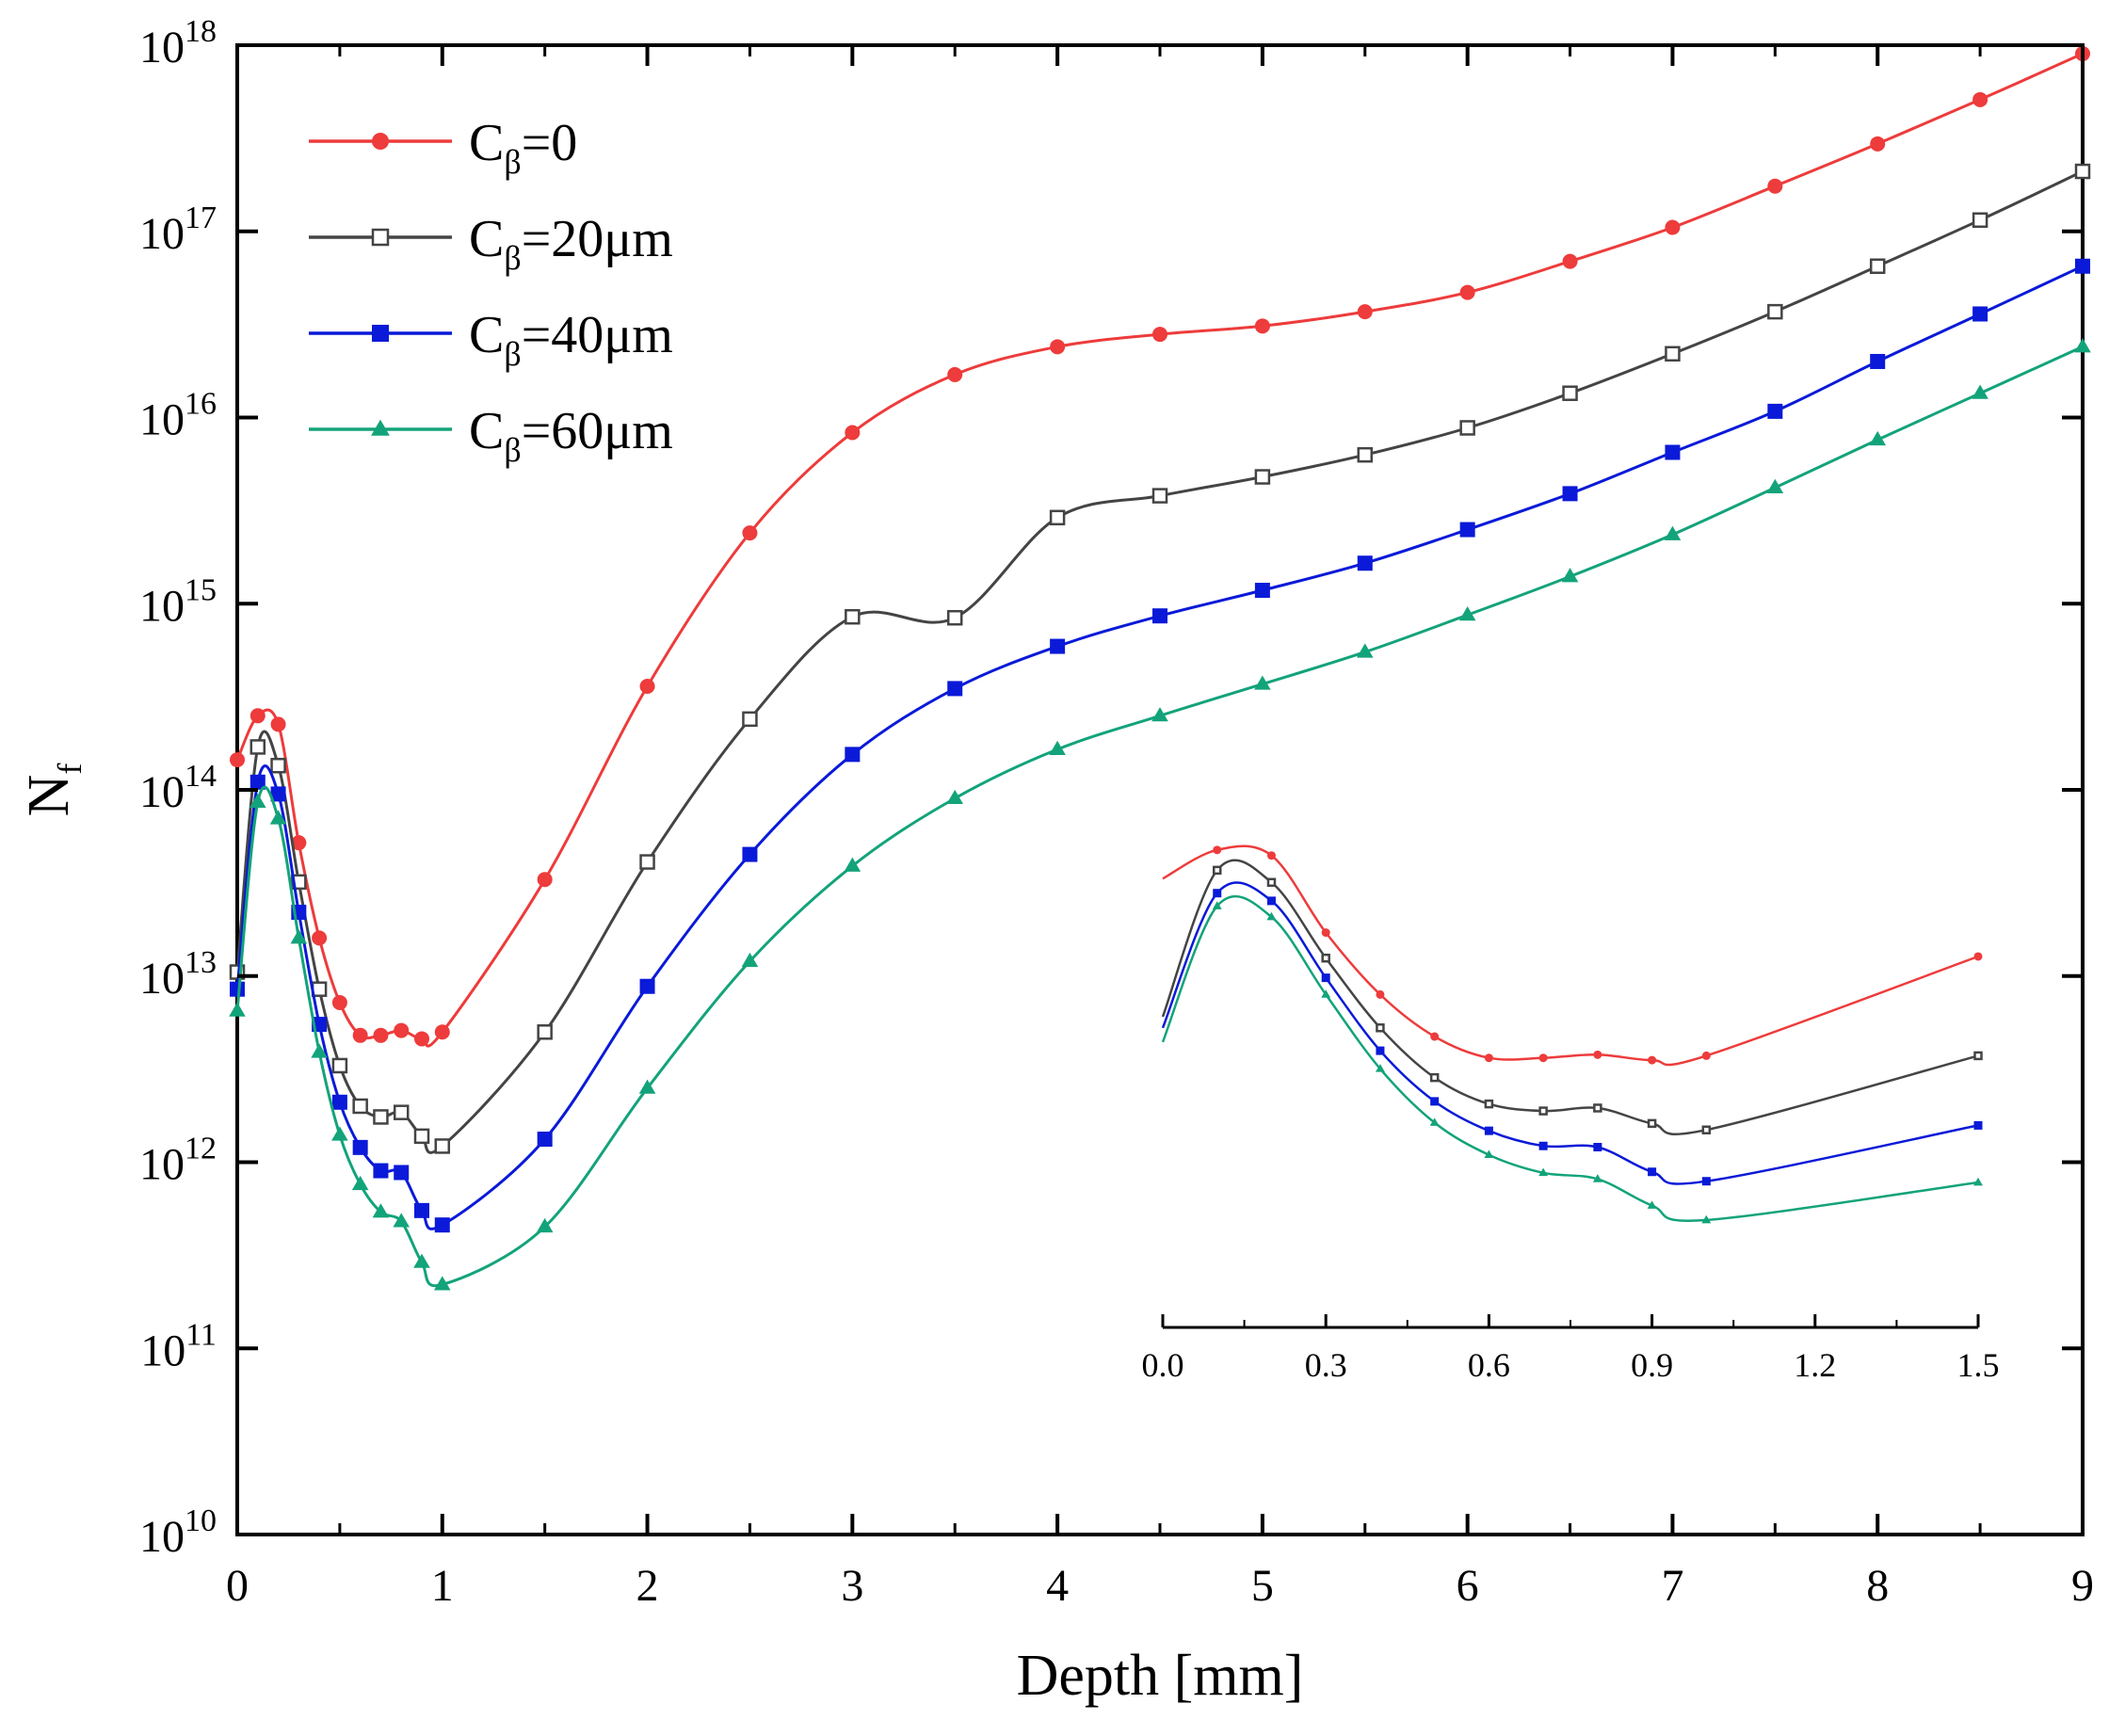  I want to click on x-axis-title: Depth [mm], so click(1161, 1676).